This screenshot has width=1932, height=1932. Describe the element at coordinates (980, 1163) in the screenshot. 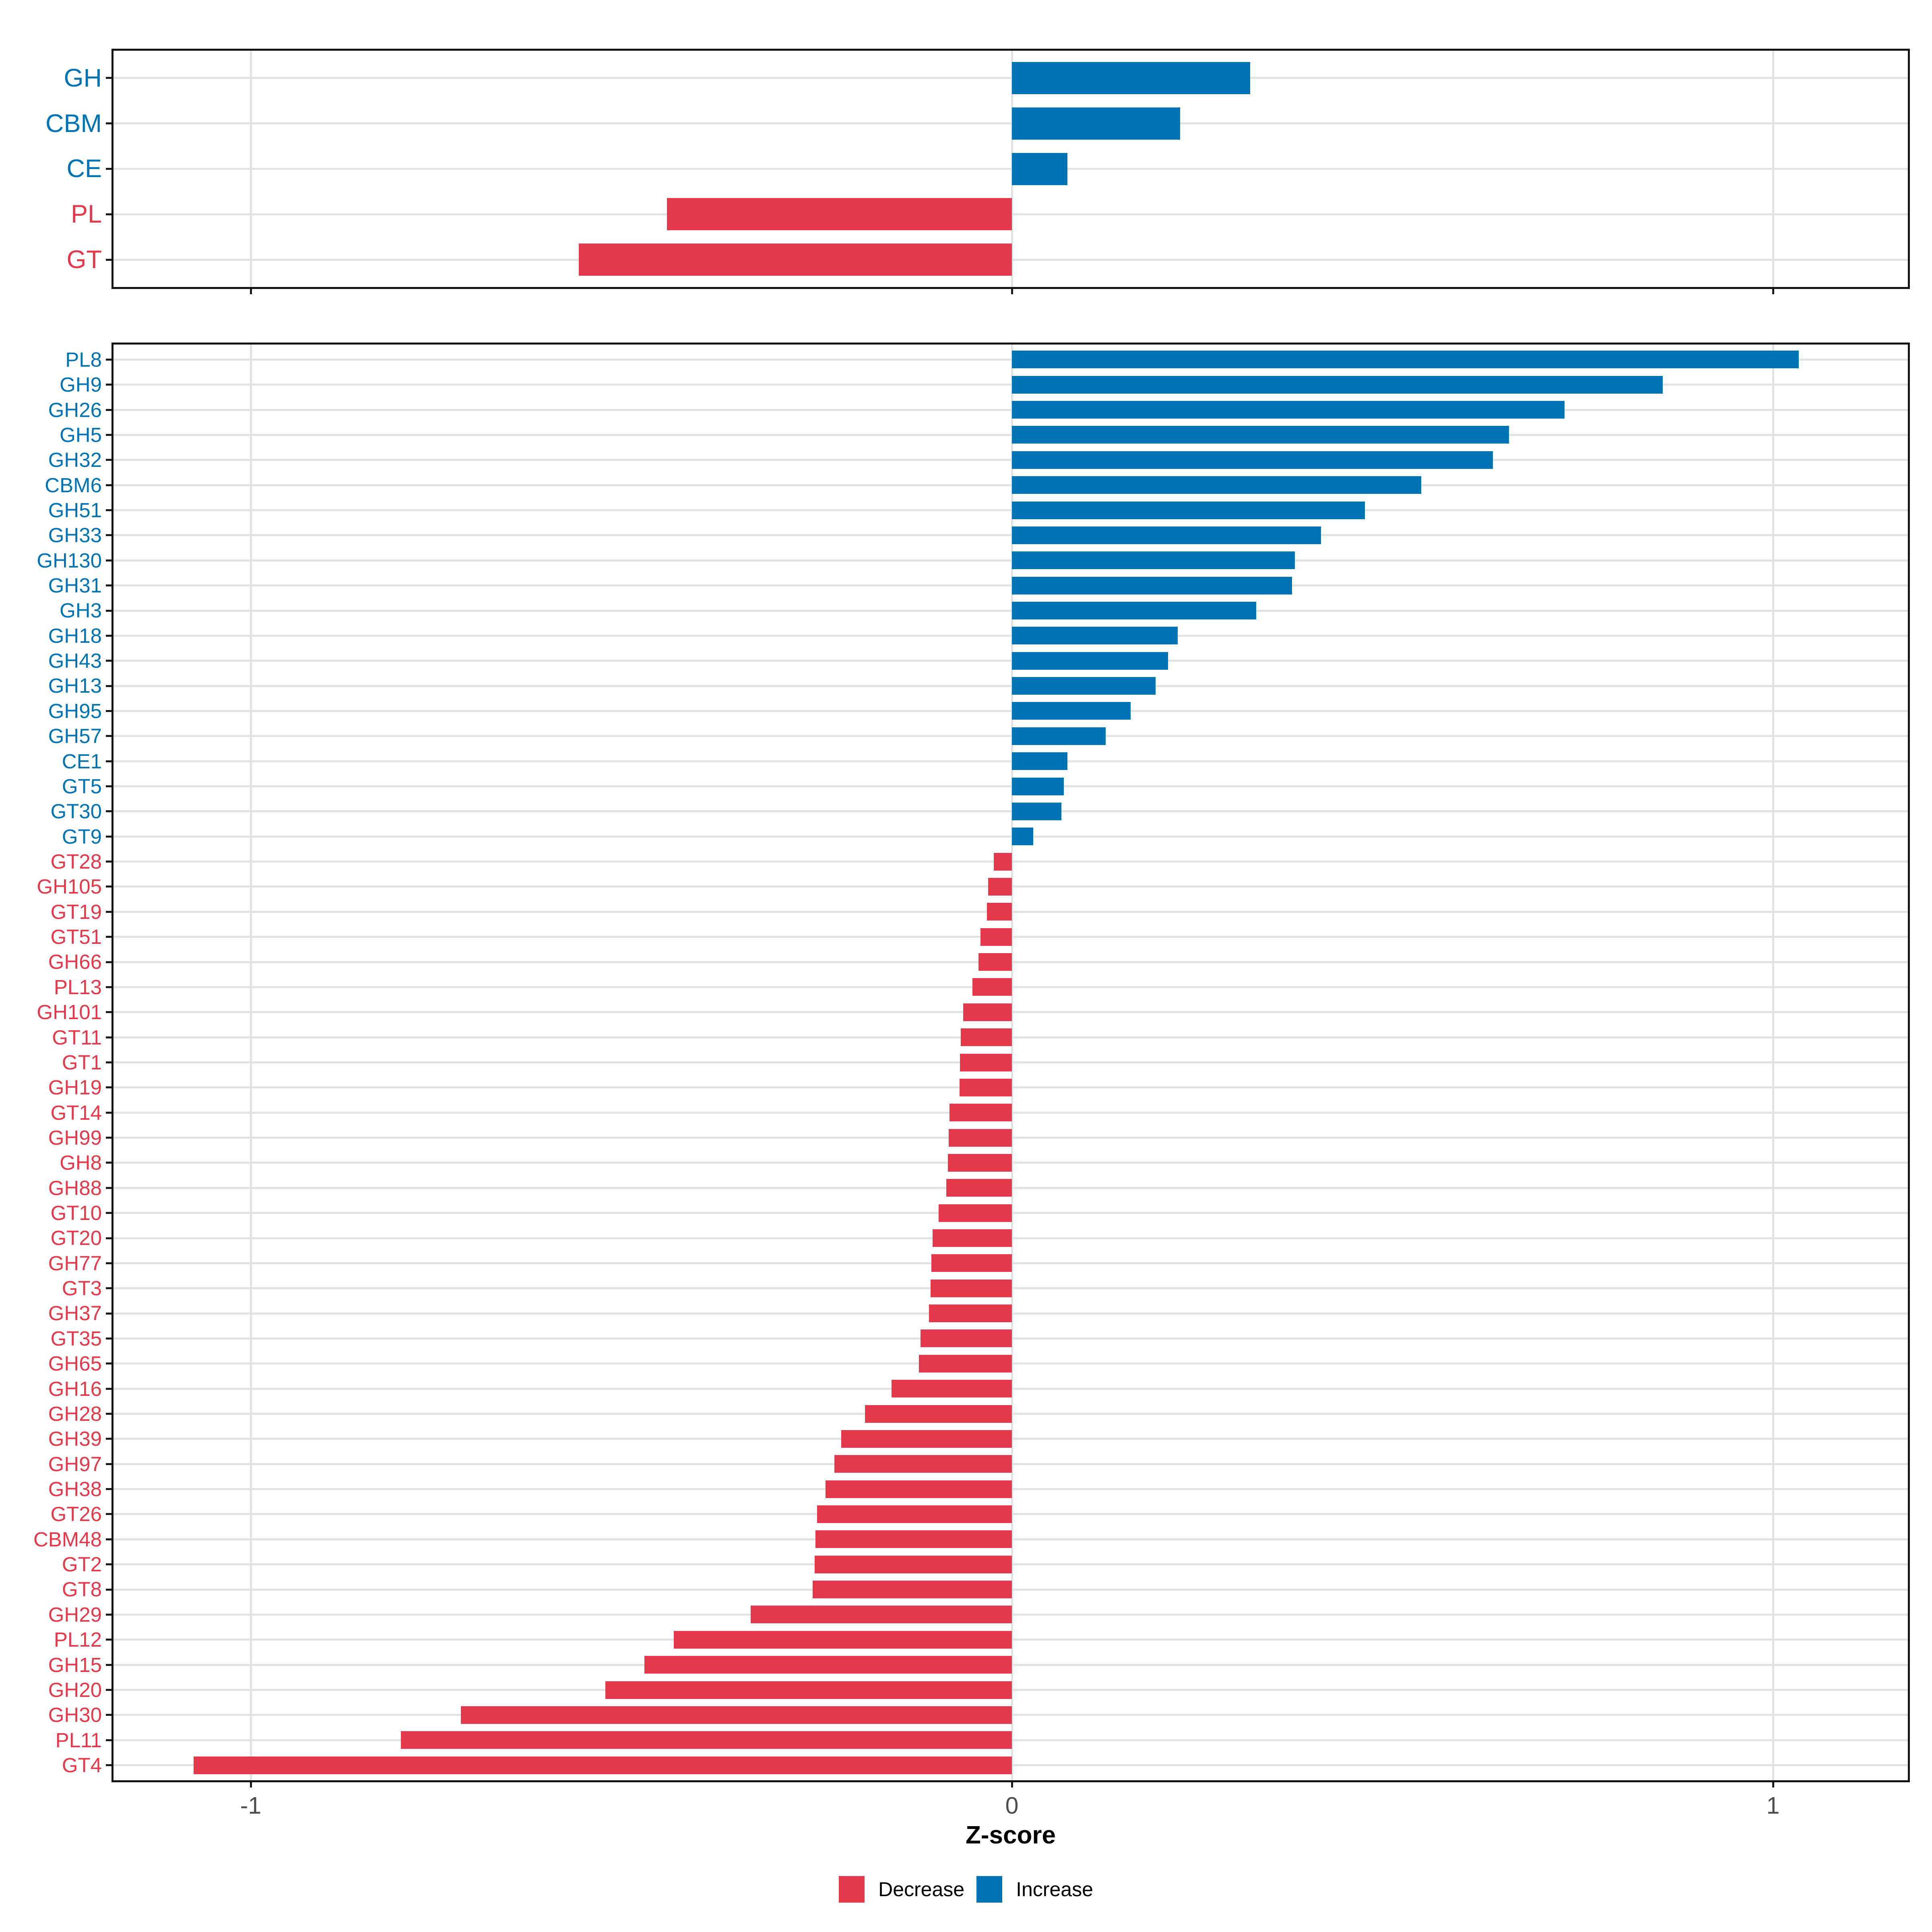

I see `bar-gh8` at that location.